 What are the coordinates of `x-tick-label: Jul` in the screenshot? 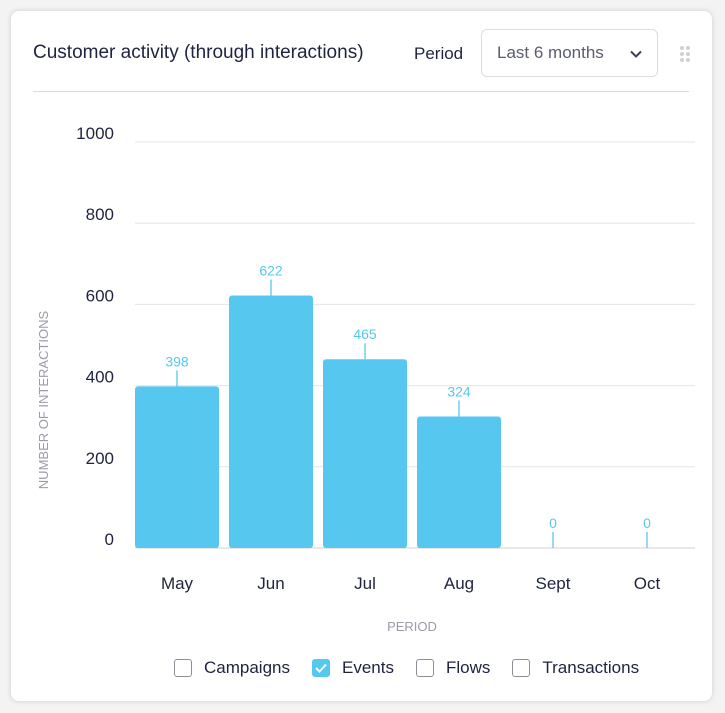 It's located at (365, 583).